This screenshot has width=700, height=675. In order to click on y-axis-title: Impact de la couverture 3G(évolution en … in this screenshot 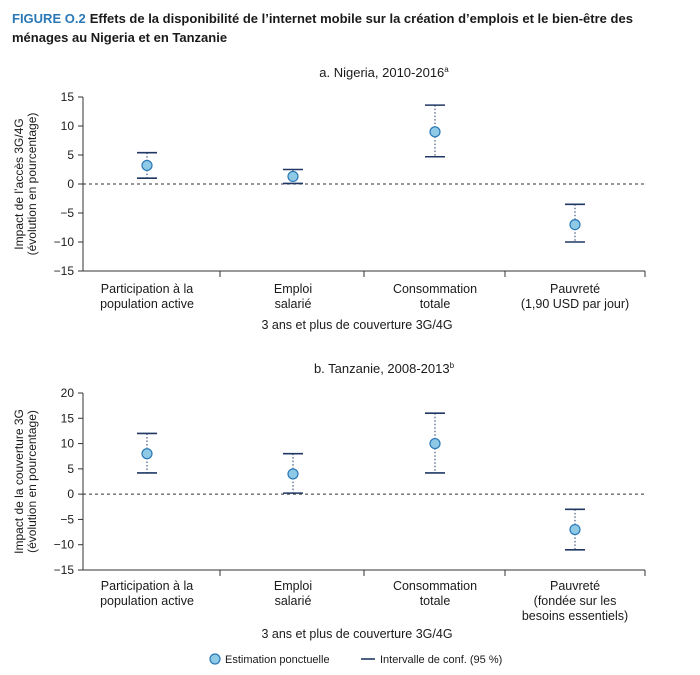, I will do `click(25, 481)`.